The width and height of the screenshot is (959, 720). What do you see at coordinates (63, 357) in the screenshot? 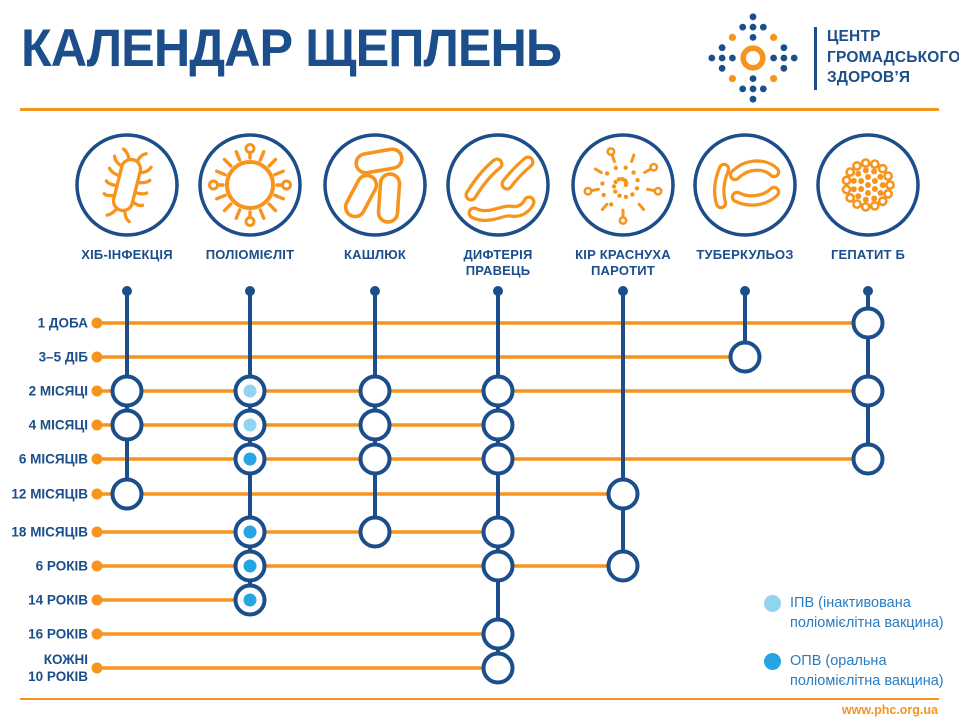
I see `age-label-1: 3–5 ДІБ` at bounding box center [63, 357].